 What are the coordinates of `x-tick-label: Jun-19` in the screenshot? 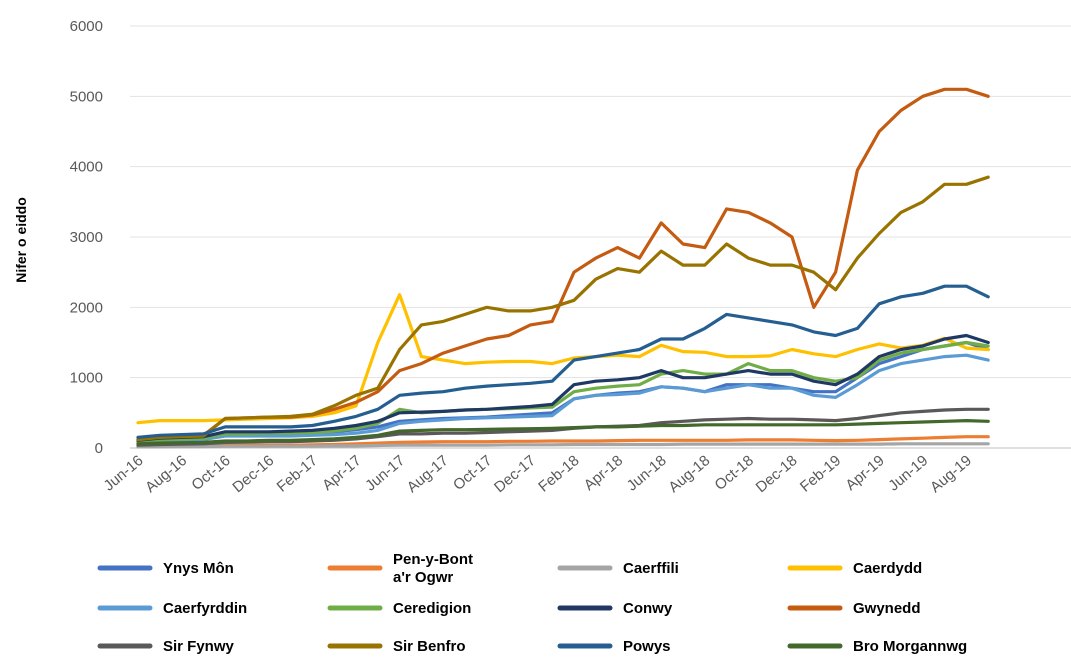 It's located at (908, 473).